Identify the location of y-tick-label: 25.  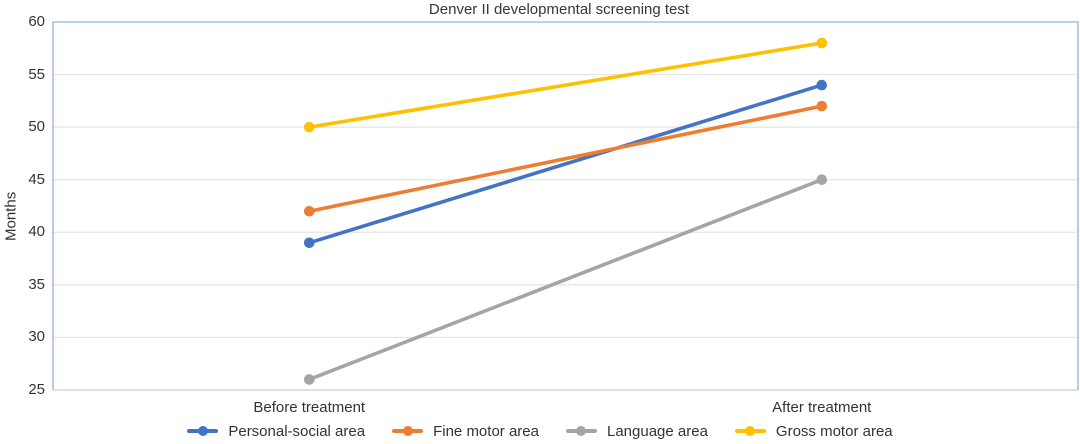
(36, 389).